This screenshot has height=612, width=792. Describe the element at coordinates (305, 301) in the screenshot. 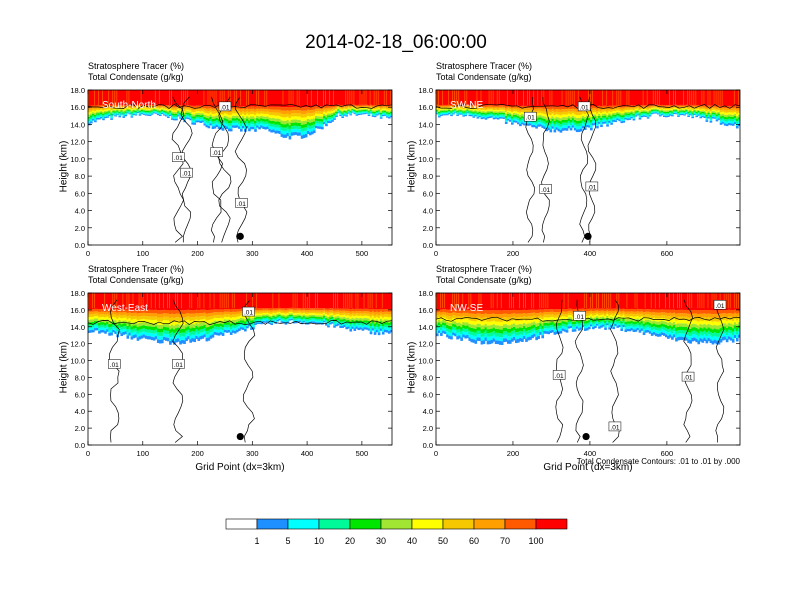

I see `tracer-streak` at that location.